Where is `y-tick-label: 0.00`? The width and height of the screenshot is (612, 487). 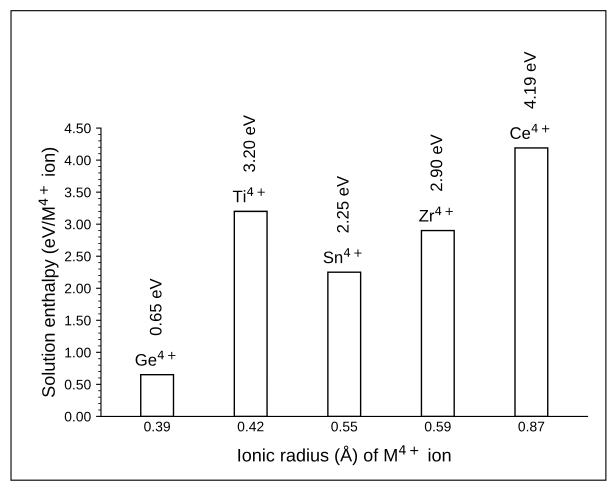
y-tick-label: 0.00 is located at coordinates (77, 417).